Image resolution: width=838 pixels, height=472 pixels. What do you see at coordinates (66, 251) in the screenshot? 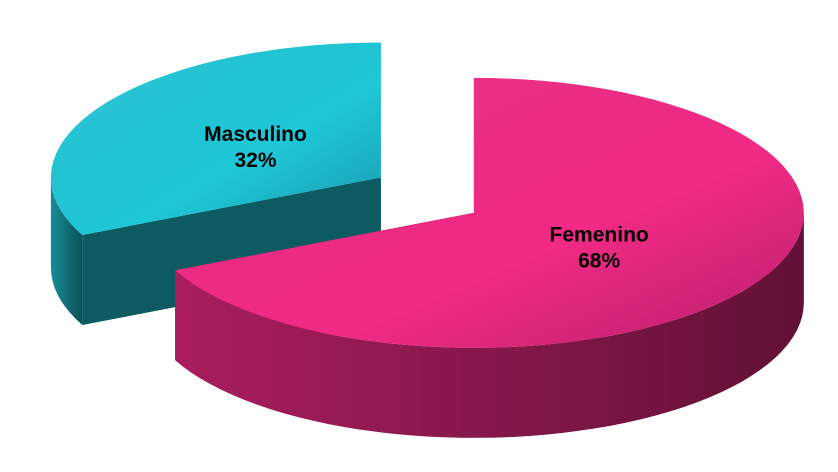
I see `slice-wall-shade` at bounding box center [66, 251].